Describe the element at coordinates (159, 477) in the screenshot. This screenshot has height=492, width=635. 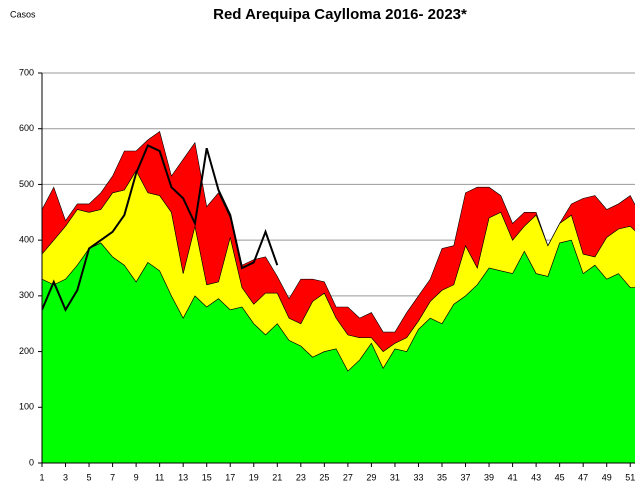
I see `x-tick-label: 11` at that location.